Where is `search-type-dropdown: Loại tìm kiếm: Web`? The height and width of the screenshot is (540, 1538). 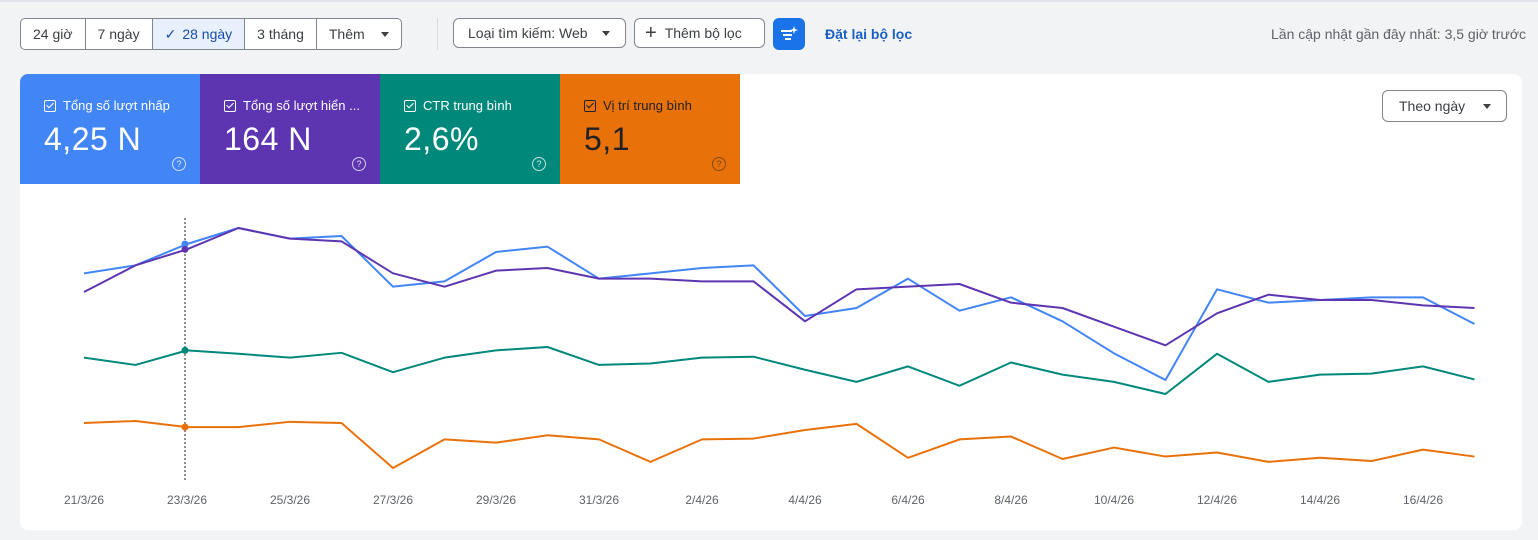
search-type-dropdown: Loại tìm kiếm: Web is located at coordinates (539, 33).